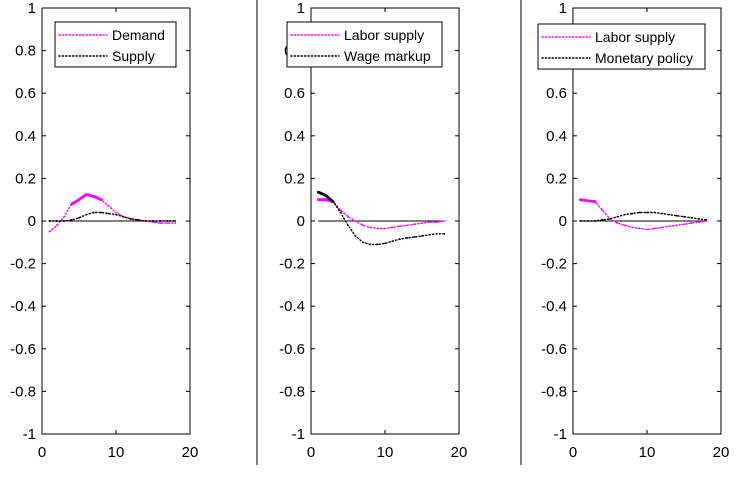  I want to click on legend-label: Supply, so click(133, 56).